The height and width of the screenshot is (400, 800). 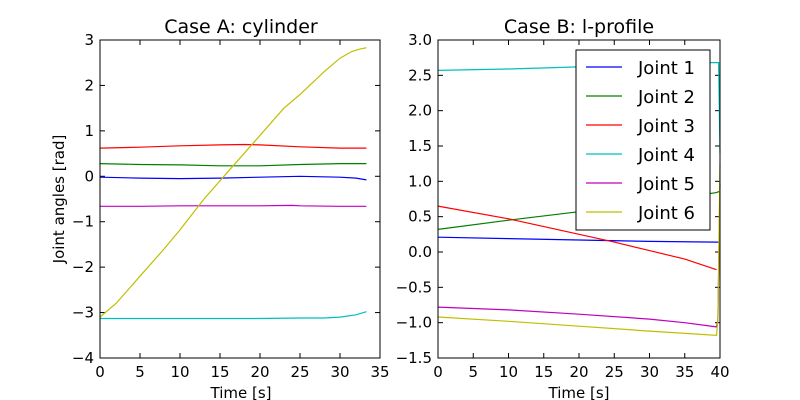 What do you see at coordinates (420, 181) in the screenshot?
I see `y-tick-label: 1.0` at bounding box center [420, 181].